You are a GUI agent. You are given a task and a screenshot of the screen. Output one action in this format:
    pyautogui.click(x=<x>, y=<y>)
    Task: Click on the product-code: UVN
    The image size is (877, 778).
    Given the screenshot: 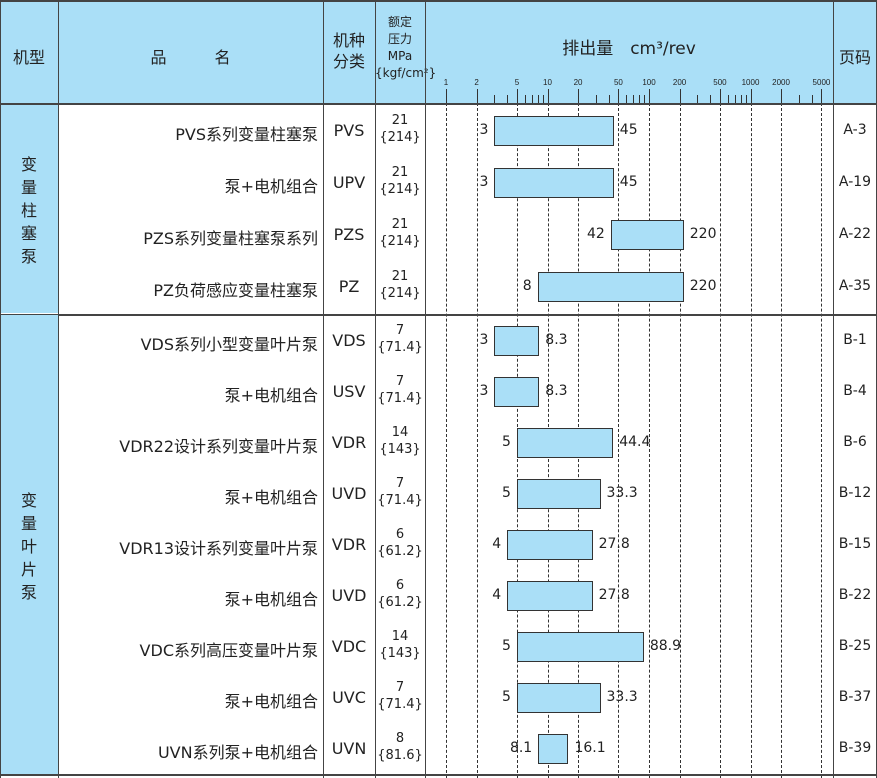 What is the action you would take?
    pyautogui.click(x=349, y=748)
    